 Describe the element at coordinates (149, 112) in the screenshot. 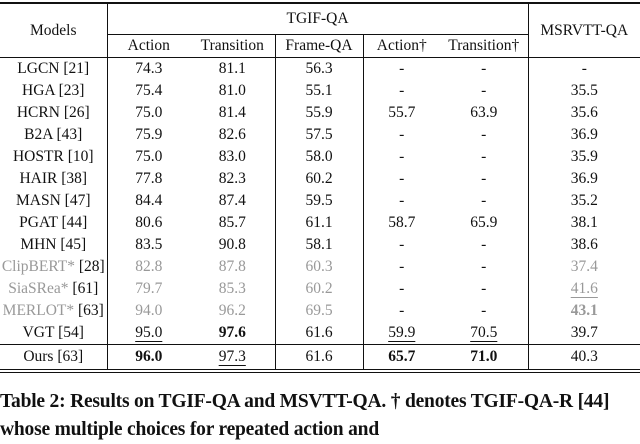

I see `value-text: 75.0` at that location.